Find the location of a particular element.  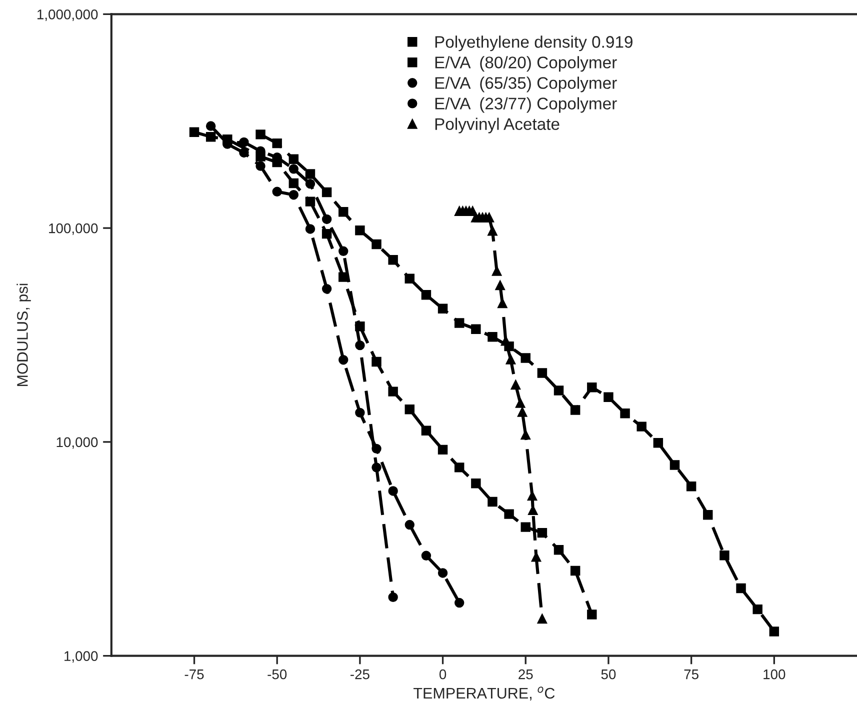

x-tick-label: 100 is located at coordinates (775, 674).